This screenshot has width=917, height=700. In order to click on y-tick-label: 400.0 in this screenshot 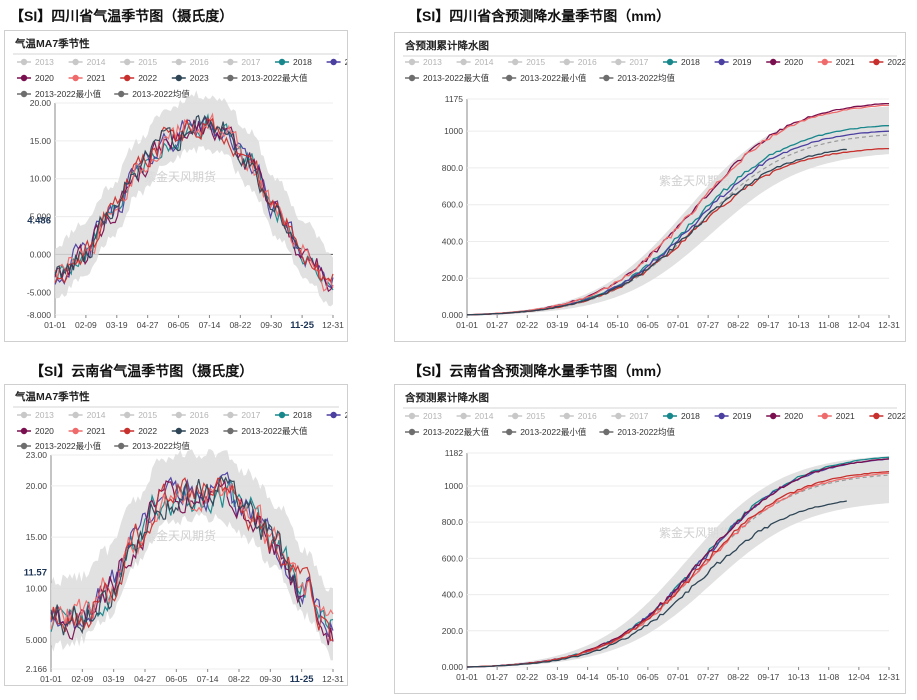, I will do `click(453, 595)`.